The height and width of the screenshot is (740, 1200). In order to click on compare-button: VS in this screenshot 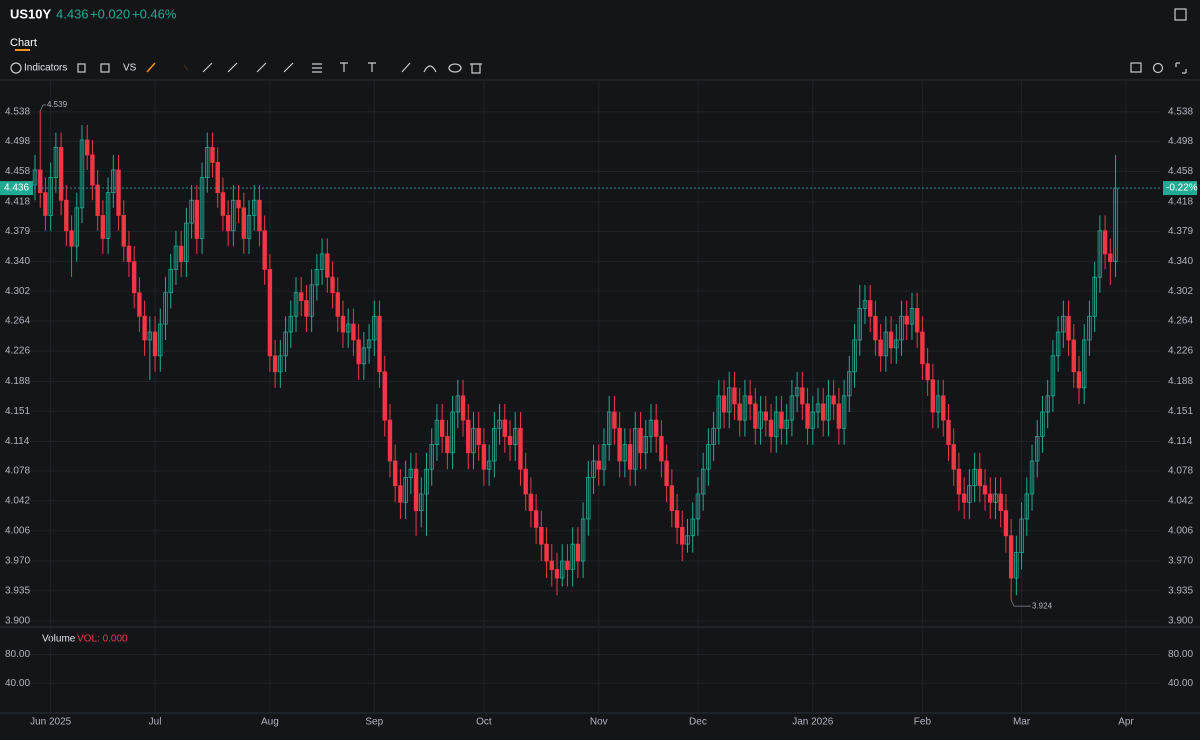, I will do `click(130, 68)`.